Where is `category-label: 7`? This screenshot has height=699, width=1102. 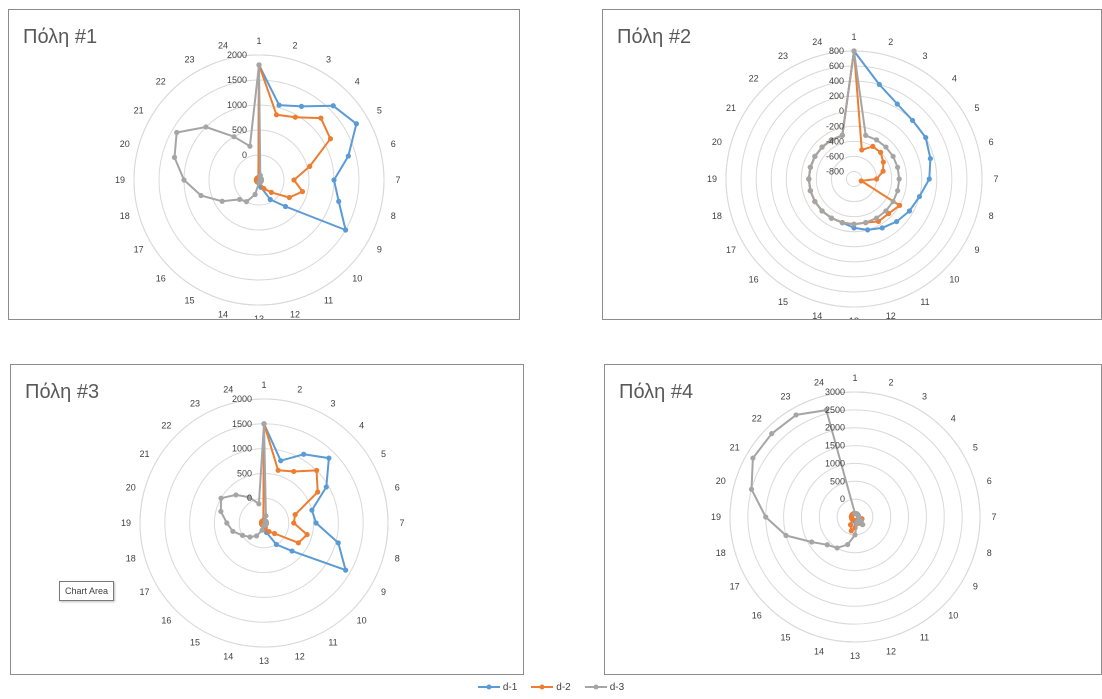 category-label: 7 is located at coordinates (995, 179).